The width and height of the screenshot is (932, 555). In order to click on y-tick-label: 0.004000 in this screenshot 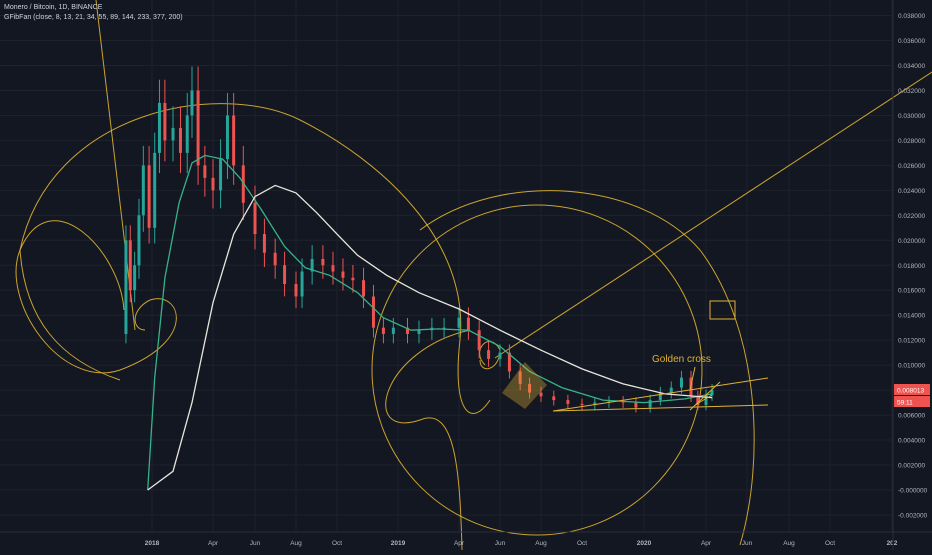, I will do `click(911, 441)`.